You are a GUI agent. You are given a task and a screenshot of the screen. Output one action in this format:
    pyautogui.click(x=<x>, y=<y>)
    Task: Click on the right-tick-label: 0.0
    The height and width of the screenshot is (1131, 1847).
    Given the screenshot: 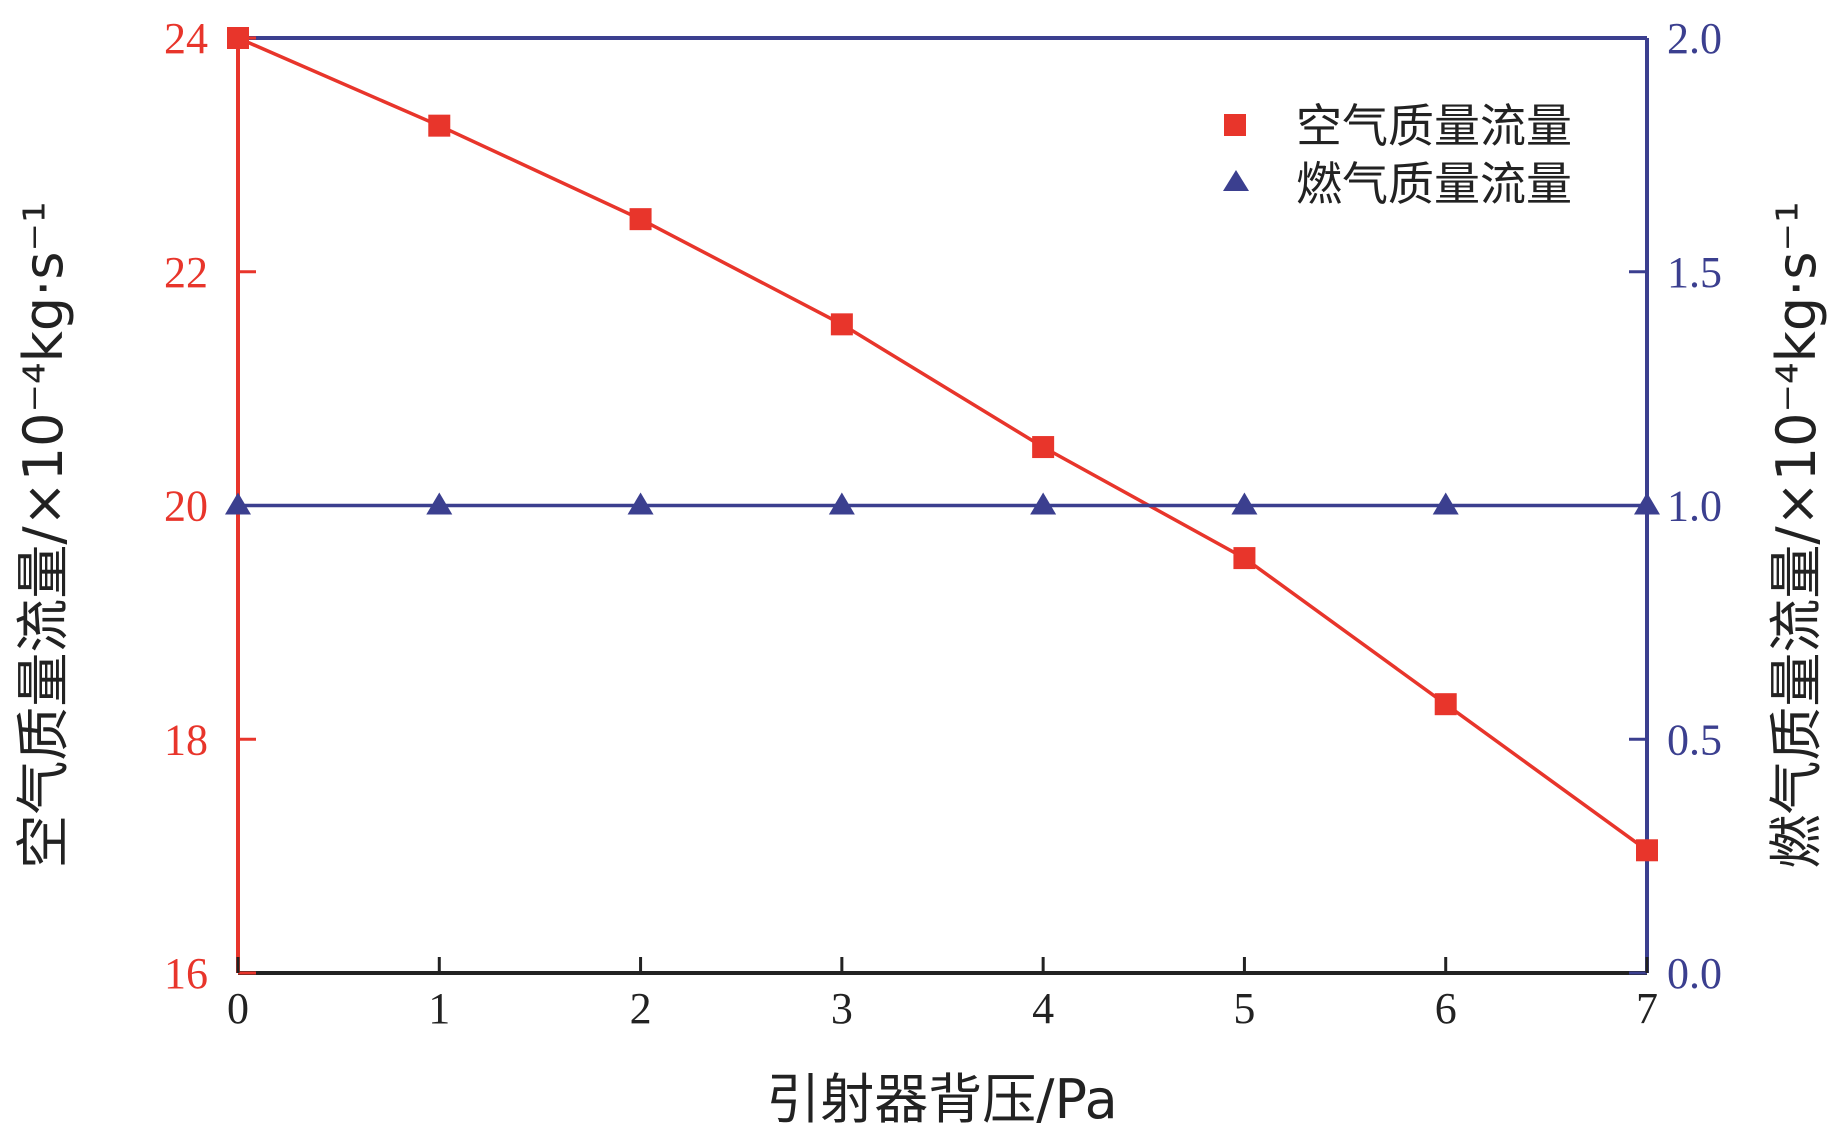 What is the action you would take?
    pyautogui.click(x=1694, y=973)
    